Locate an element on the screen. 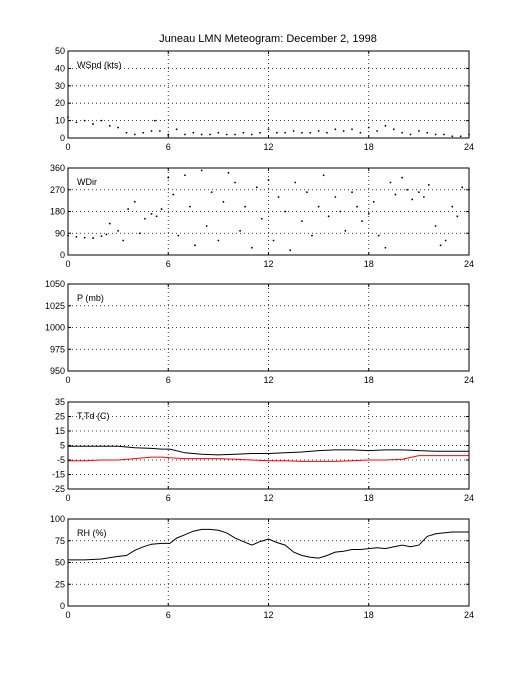 Image resolution: width=520 pixels, height=683 pixels. y-tick-label: 270 is located at coordinates (57, 190).